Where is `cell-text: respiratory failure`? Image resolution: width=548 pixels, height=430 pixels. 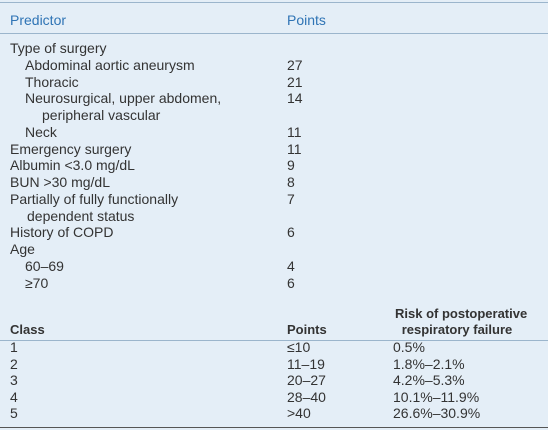 cell-text: respiratory failure is located at coordinates (457, 329).